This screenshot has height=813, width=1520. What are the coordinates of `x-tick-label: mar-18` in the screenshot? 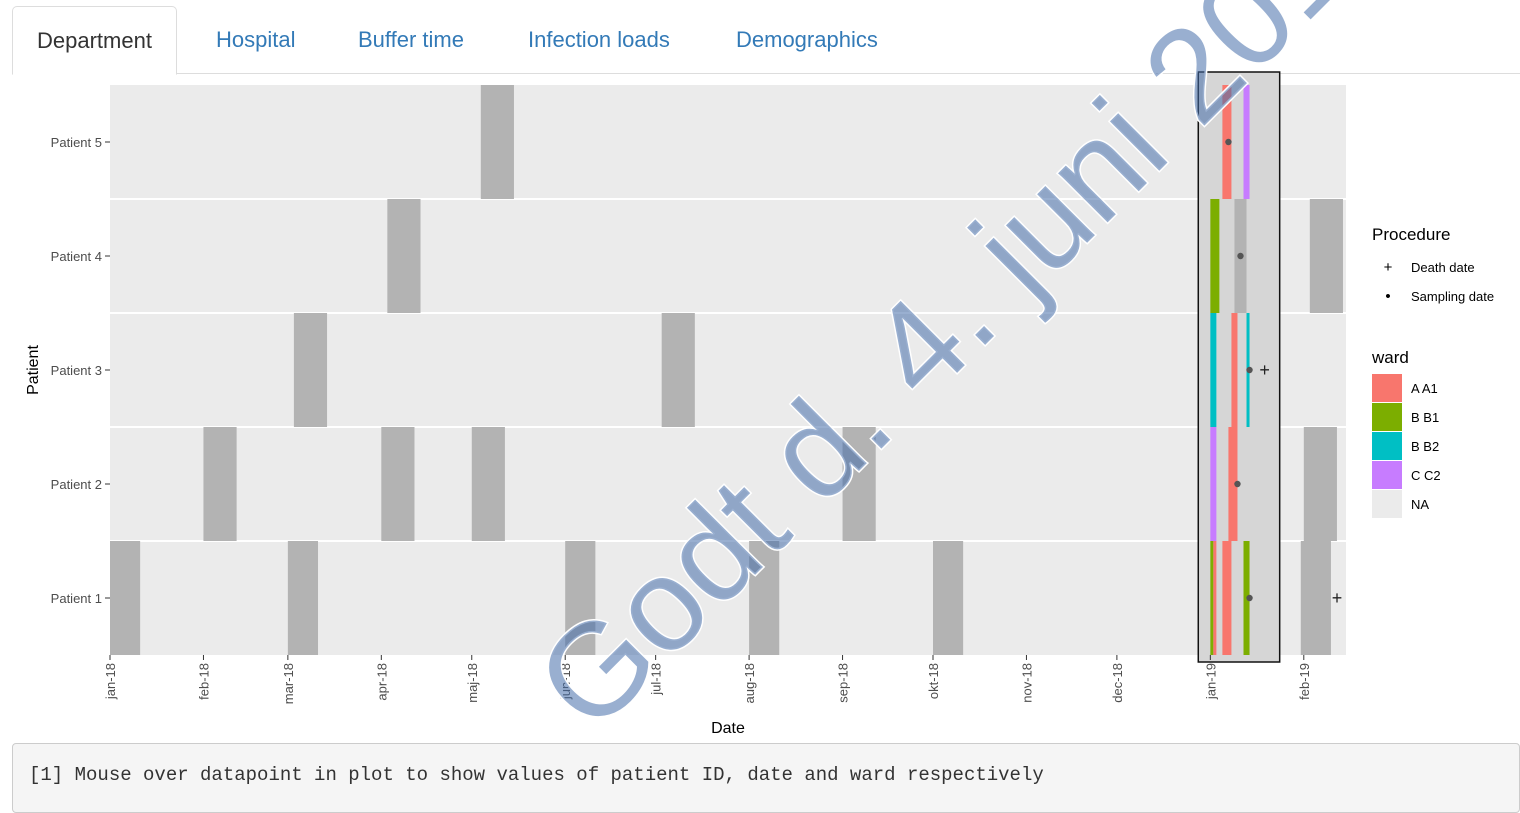 It's located at (288, 683).